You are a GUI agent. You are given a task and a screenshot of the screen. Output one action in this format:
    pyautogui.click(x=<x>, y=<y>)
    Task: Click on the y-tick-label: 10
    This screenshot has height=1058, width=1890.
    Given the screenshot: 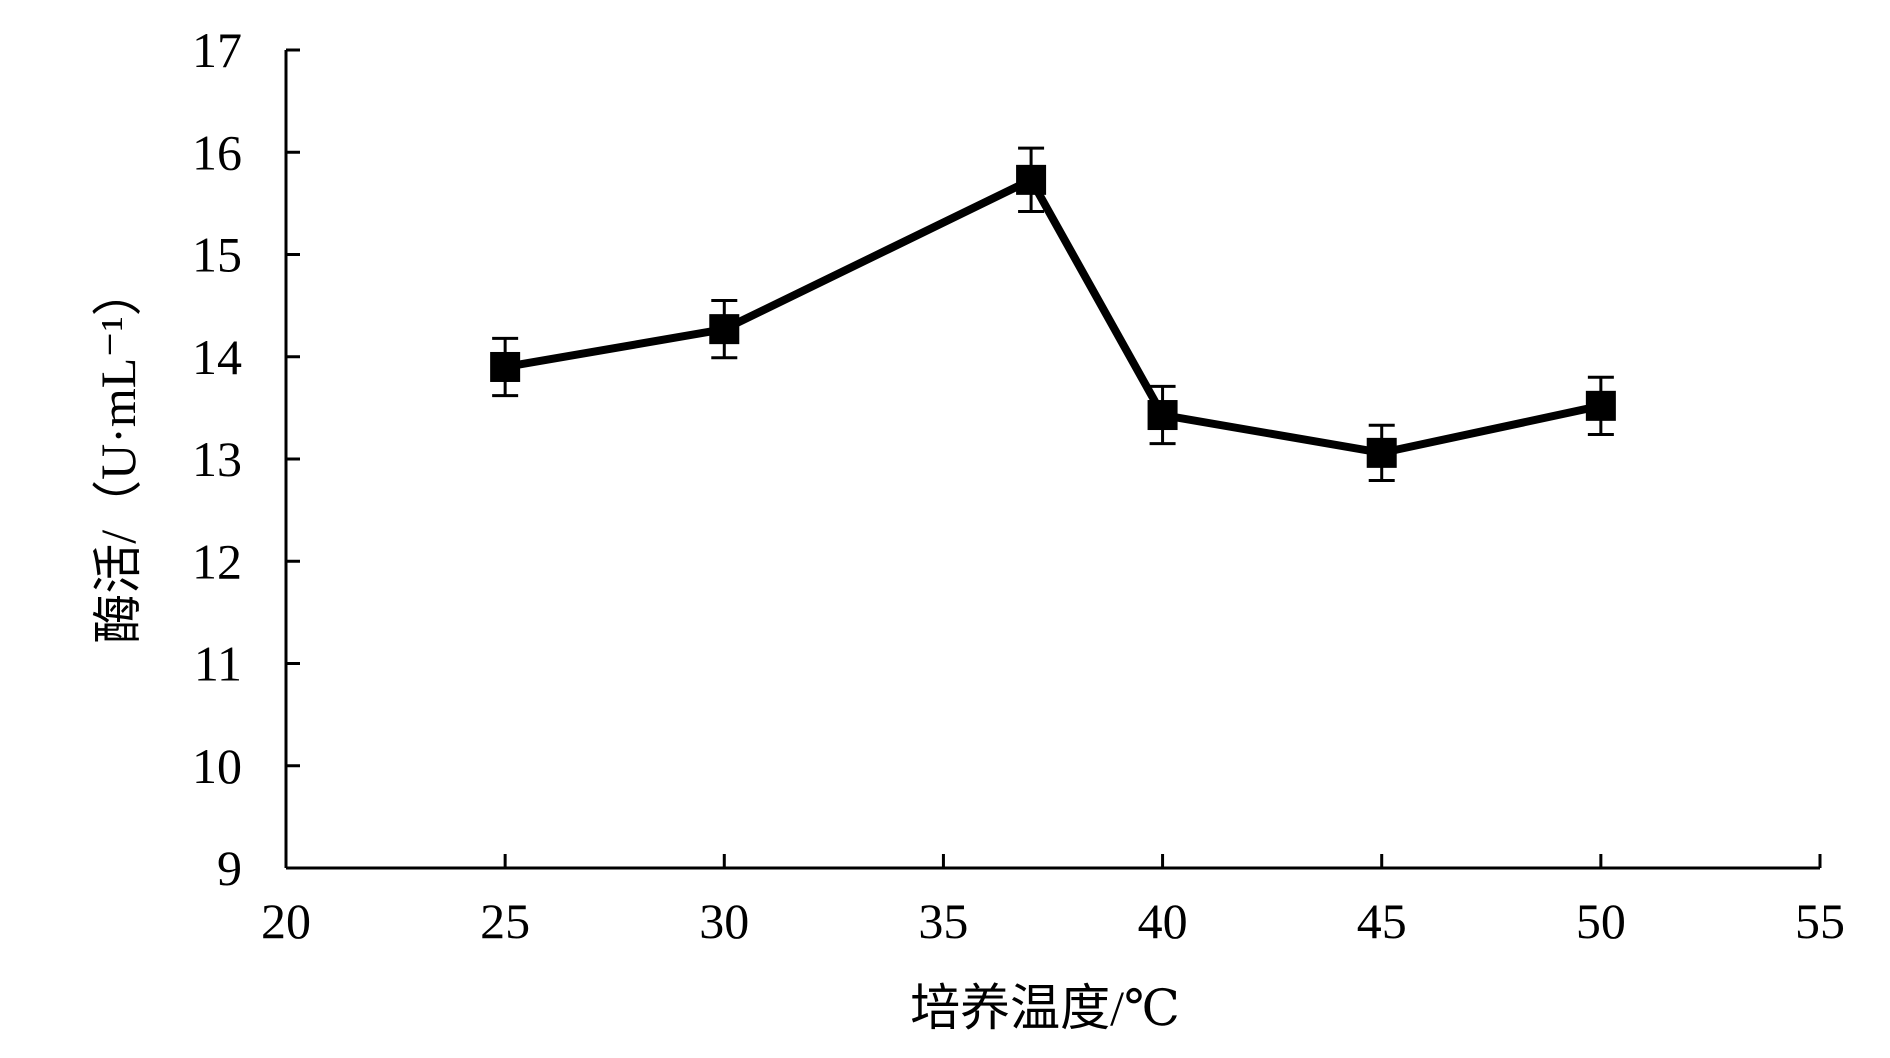 What is the action you would take?
    pyautogui.click(x=217, y=766)
    